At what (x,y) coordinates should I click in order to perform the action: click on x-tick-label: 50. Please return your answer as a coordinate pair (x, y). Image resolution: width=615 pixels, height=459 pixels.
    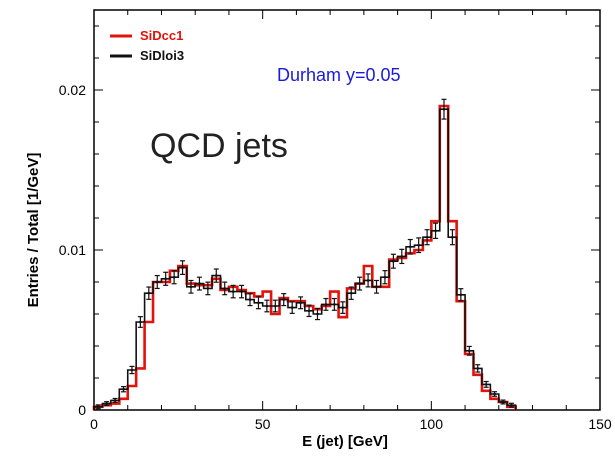
    Looking at the image, I should click on (263, 424).